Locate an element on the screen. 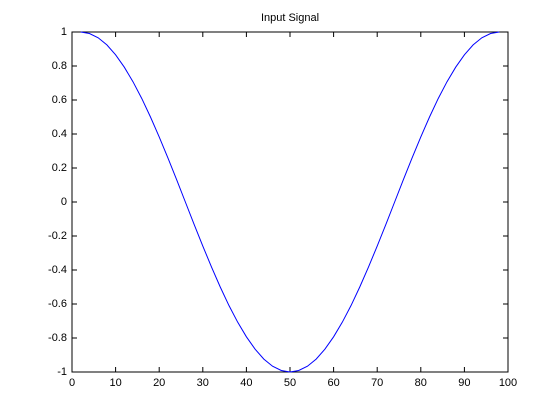 The image size is (560, 420). y-tick-label: 1 is located at coordinates (64, 32).